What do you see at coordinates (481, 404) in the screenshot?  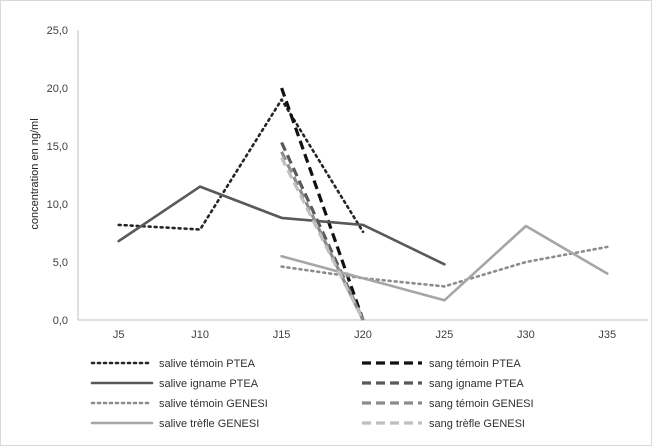 I see `legend-label: sang témoin GENESI` at bounding box center [481, 404].